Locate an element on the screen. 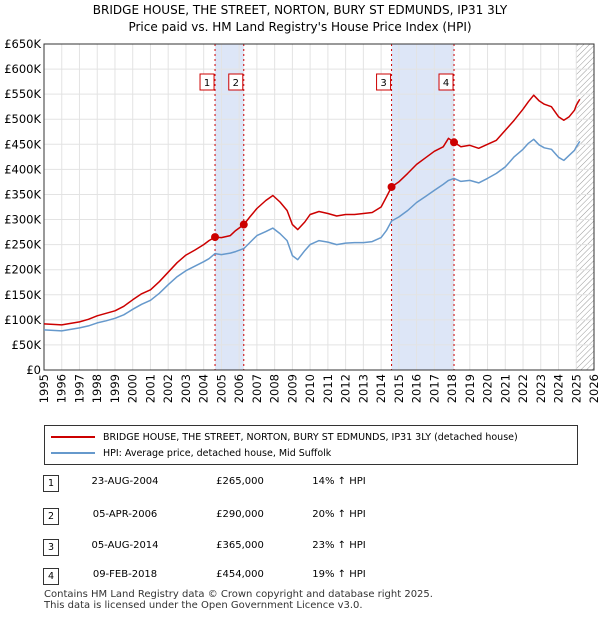 Image resolution: width=600 pixels, height=620 pixels. transaction-hpi: 14% ↑ HPI is located at coordinates (339, 481).